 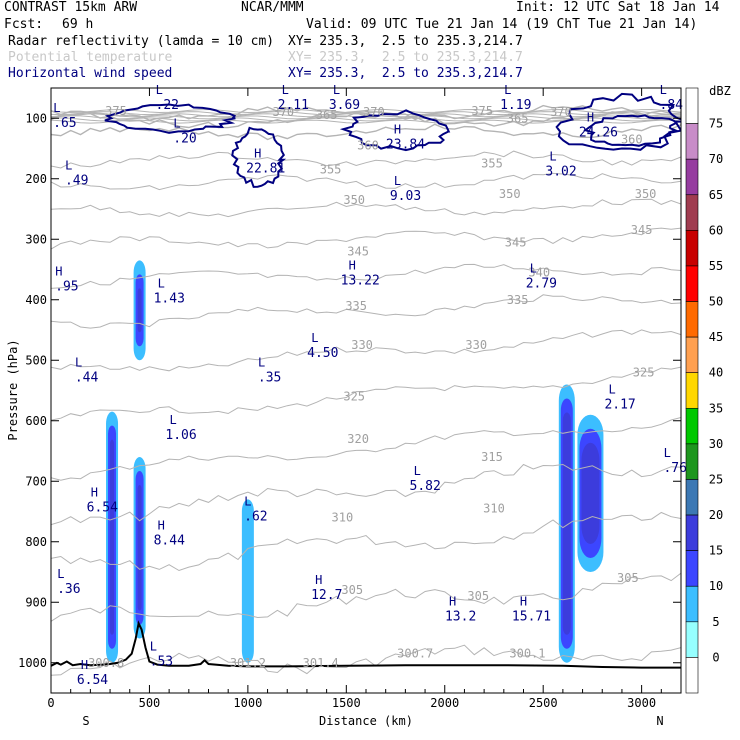 I want to click on reflectivity-cell-0-15dbz, so click(x=112, y=537).